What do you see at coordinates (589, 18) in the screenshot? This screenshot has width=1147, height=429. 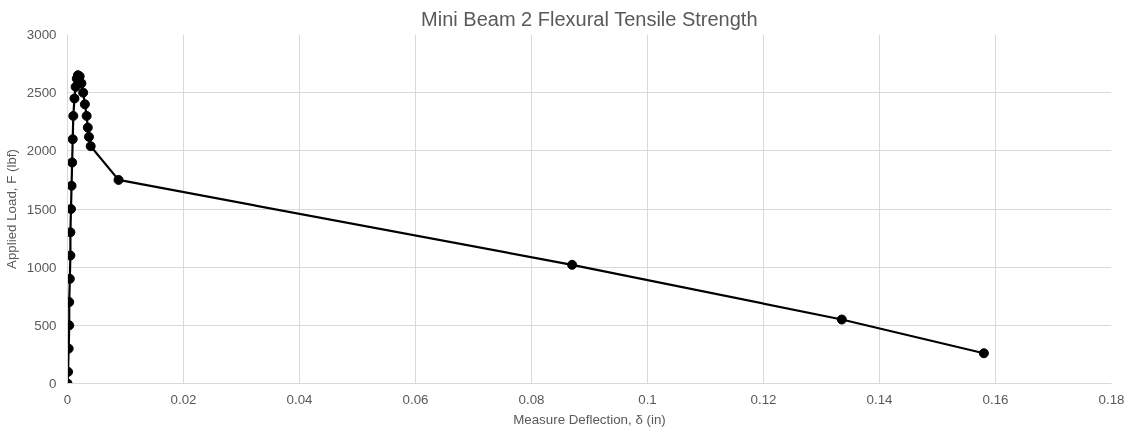 I see `chart-title: Mini Beam 2 Flexural Tensile Strength` at bounding box center [589, 18].